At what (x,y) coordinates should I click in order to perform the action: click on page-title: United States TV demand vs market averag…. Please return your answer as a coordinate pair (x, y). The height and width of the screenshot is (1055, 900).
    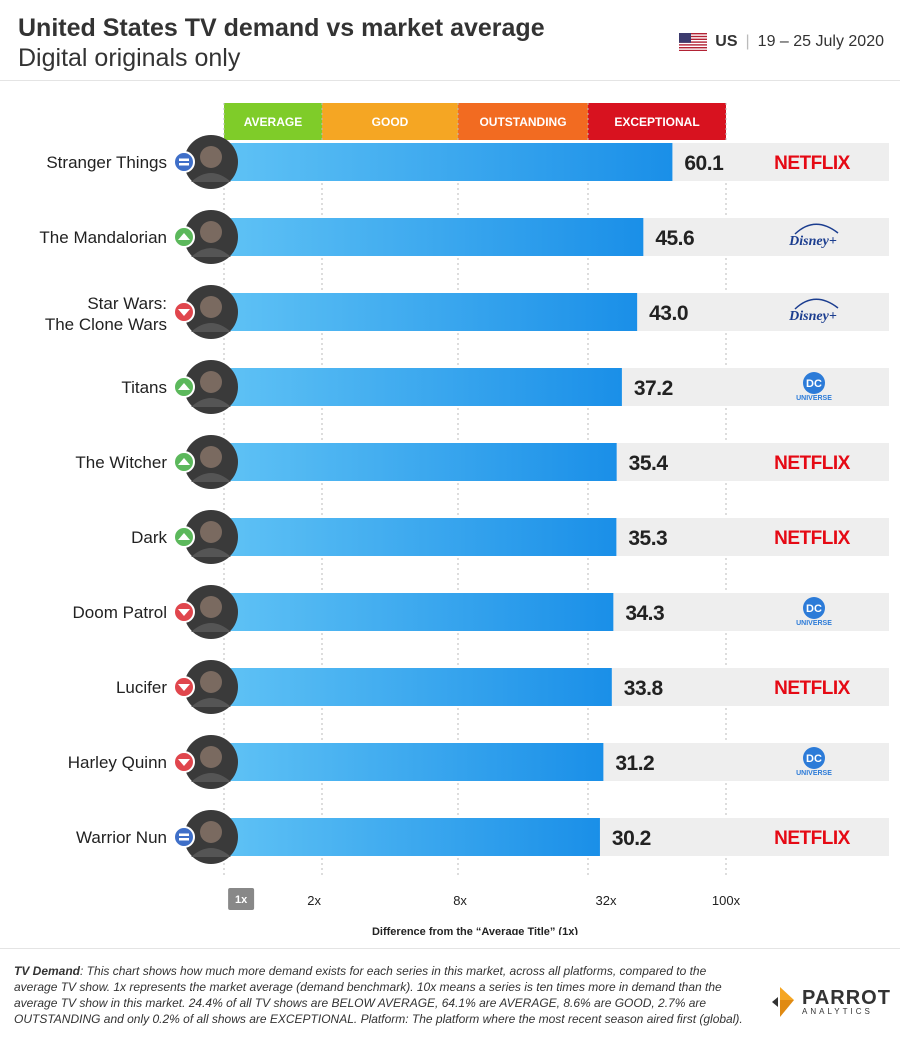
    Looking at the image, I should click on (281, 28).